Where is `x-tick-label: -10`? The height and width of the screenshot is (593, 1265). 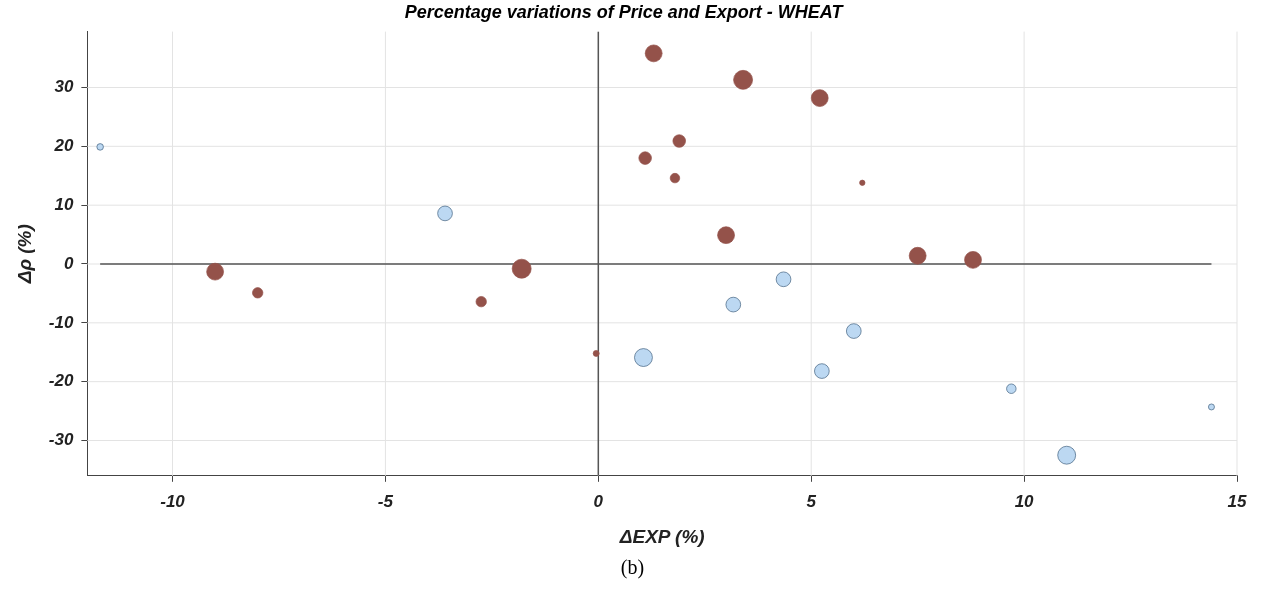 x-tick-label: -10 is located at coordinates (173, 501).